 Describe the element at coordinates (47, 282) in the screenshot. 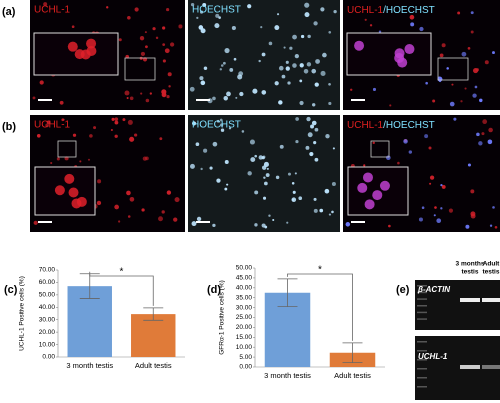

I see `y-tick-label: 60.00` at that location.